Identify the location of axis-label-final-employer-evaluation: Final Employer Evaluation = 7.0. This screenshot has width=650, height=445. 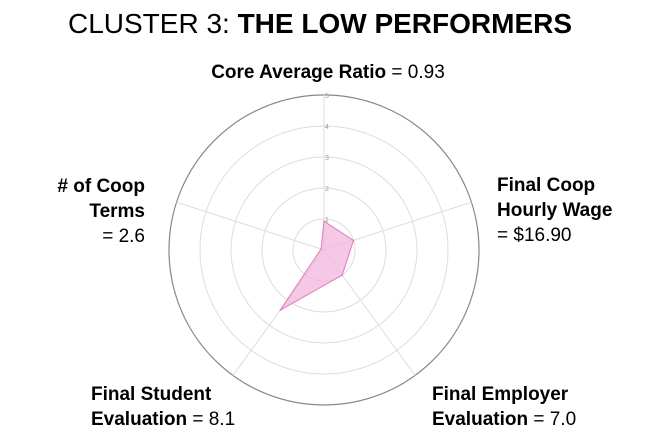
(504, 407).